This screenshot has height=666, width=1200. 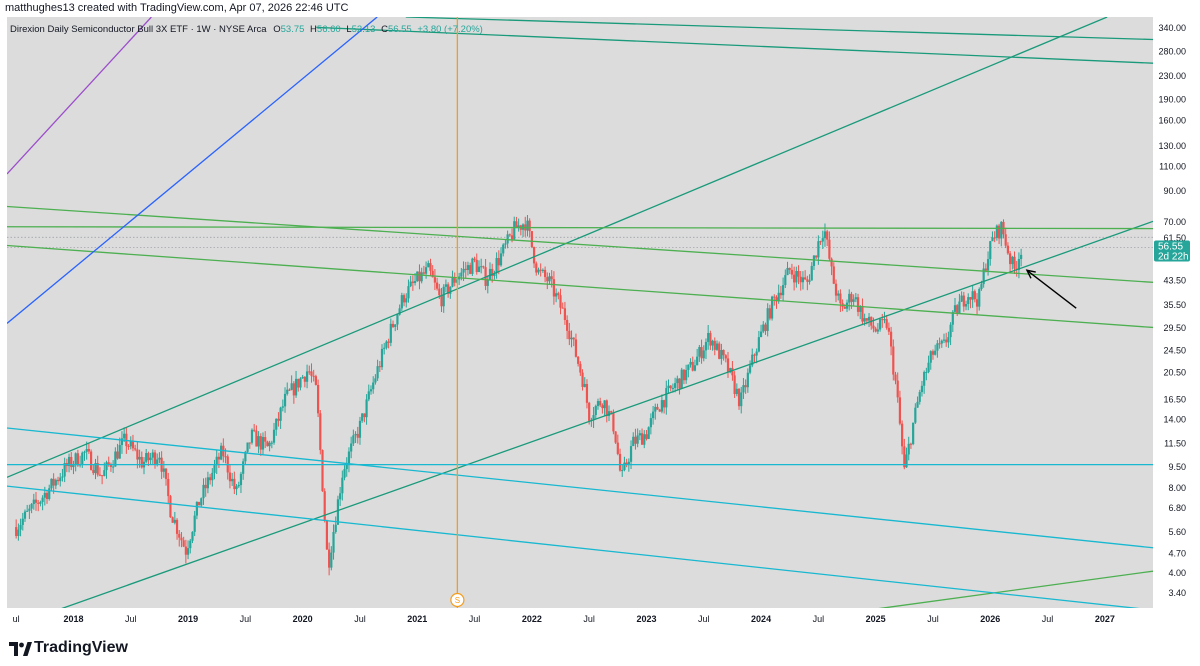 I want to click on price-tick-label: 4.70, so click(x=1177, y=553).